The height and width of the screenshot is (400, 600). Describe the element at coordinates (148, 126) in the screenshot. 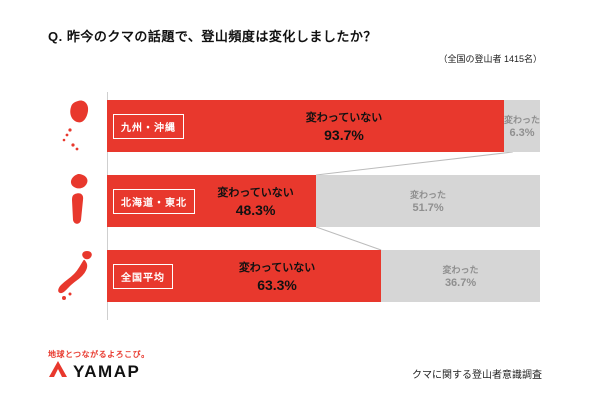

I see `region-label: 九州・沖縄` at that location.